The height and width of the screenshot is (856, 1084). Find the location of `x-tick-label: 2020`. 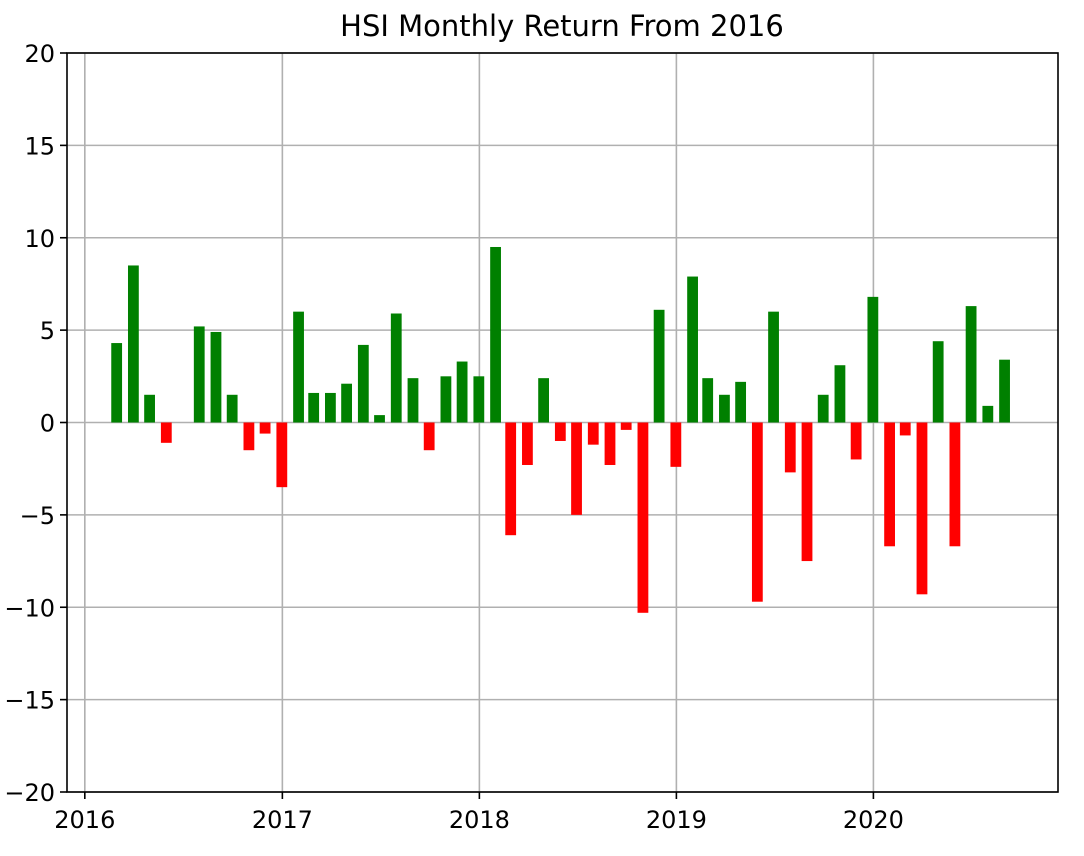

x-tick-label: 2020 is located at coordinates (873, 820).